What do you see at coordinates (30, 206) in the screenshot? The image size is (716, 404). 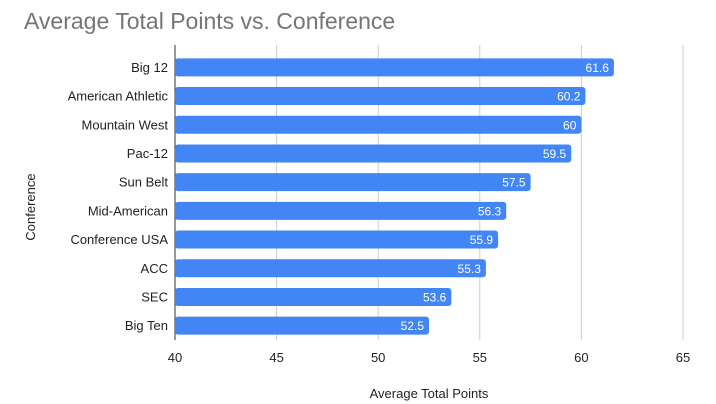 I see `y-axis-title: Conference` at bounding box center [30, 206].